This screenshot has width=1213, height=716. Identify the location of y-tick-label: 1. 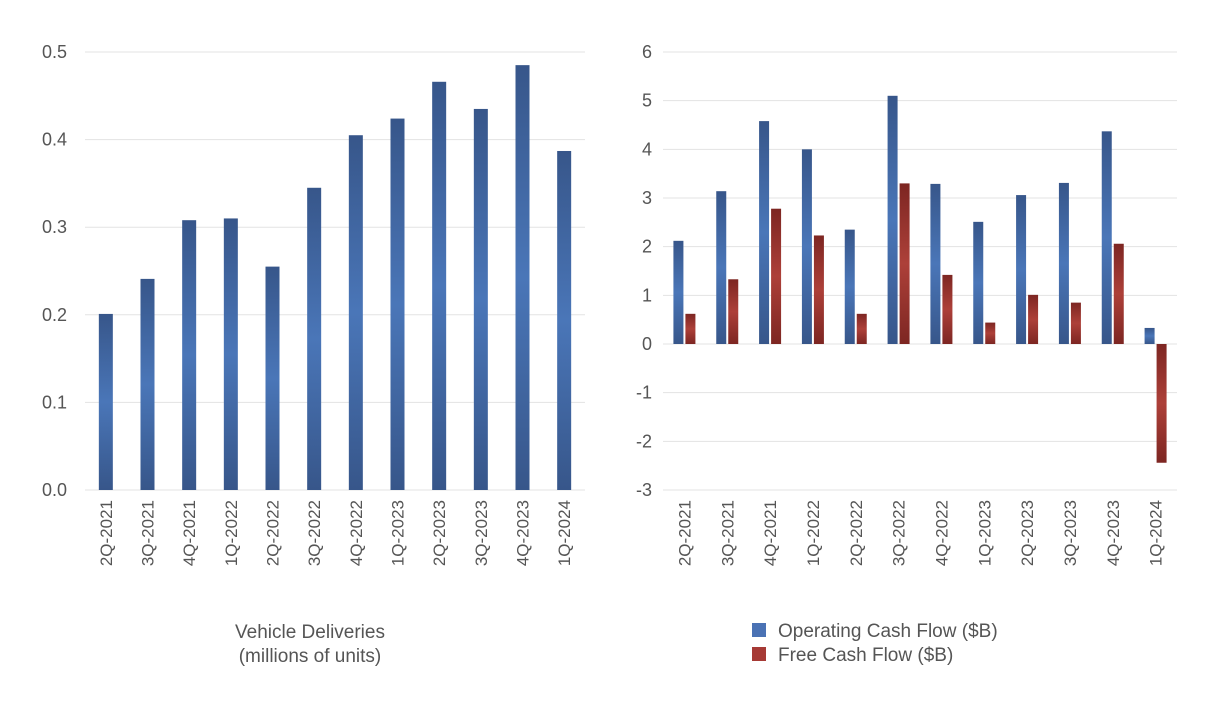
(647, 295).